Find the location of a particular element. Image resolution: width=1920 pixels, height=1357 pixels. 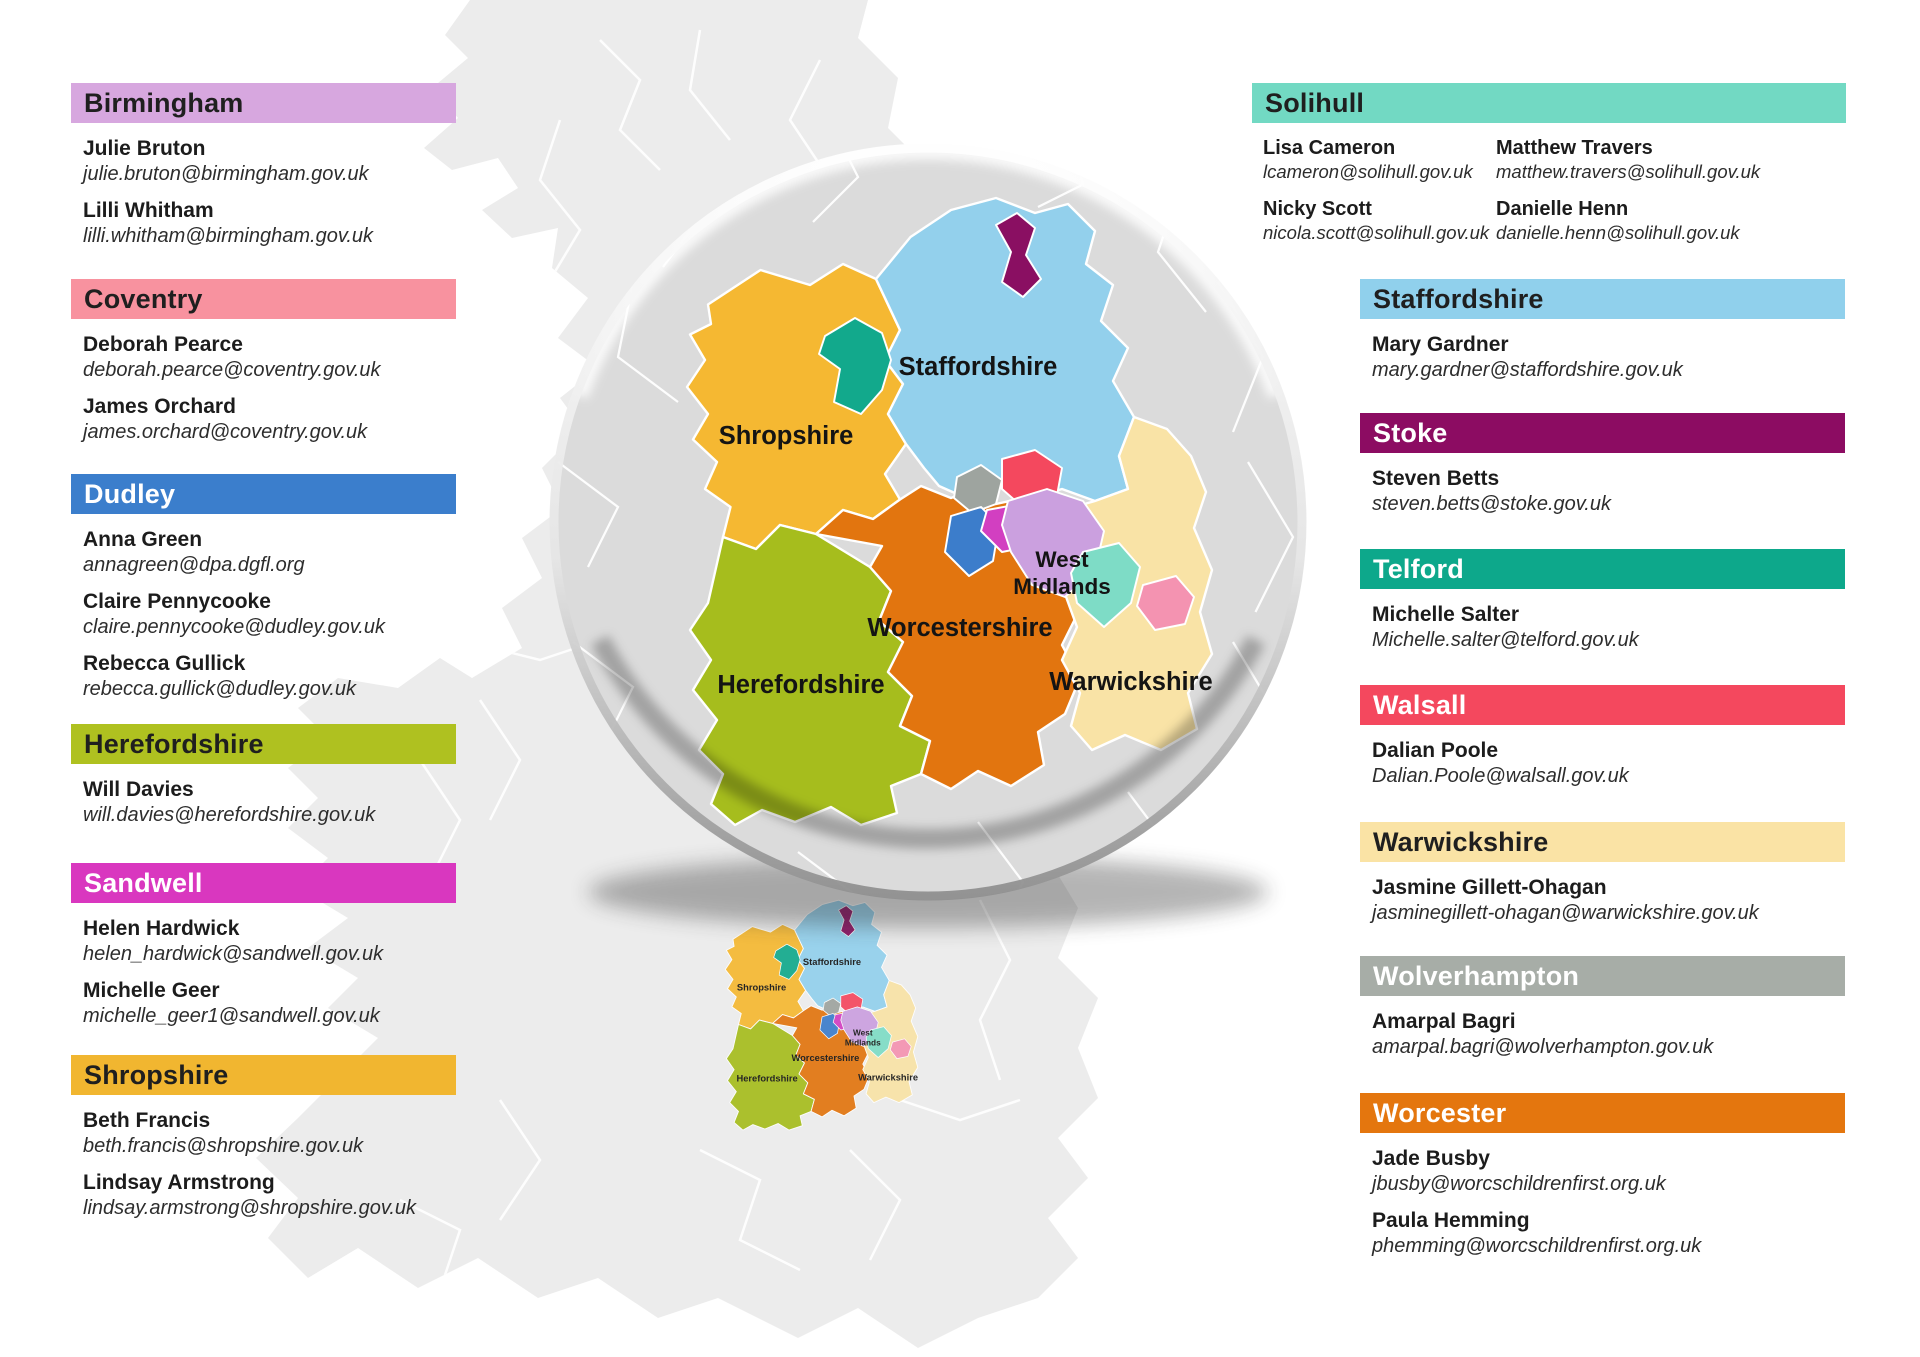

region-title: Staffordshire is located at coordinates (1458, 298).